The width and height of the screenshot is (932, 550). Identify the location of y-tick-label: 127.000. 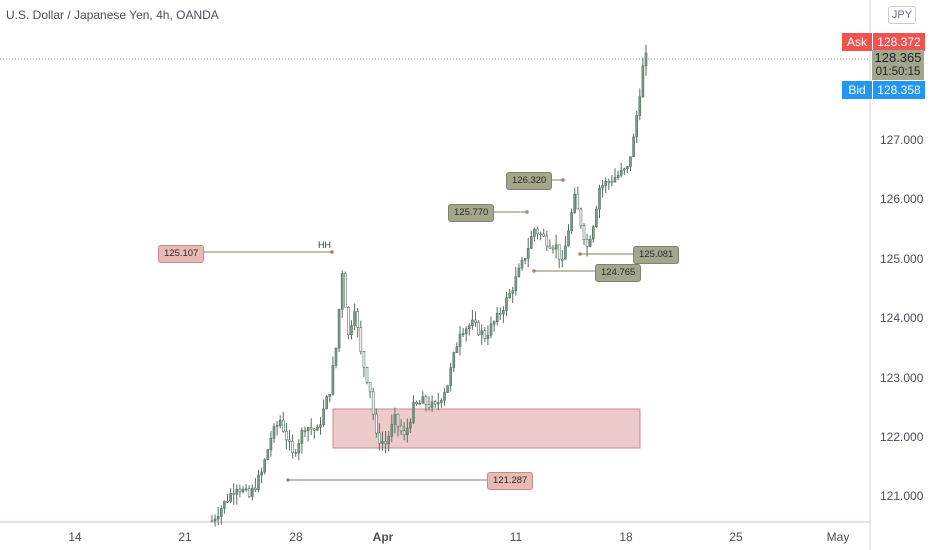
(902, 140).